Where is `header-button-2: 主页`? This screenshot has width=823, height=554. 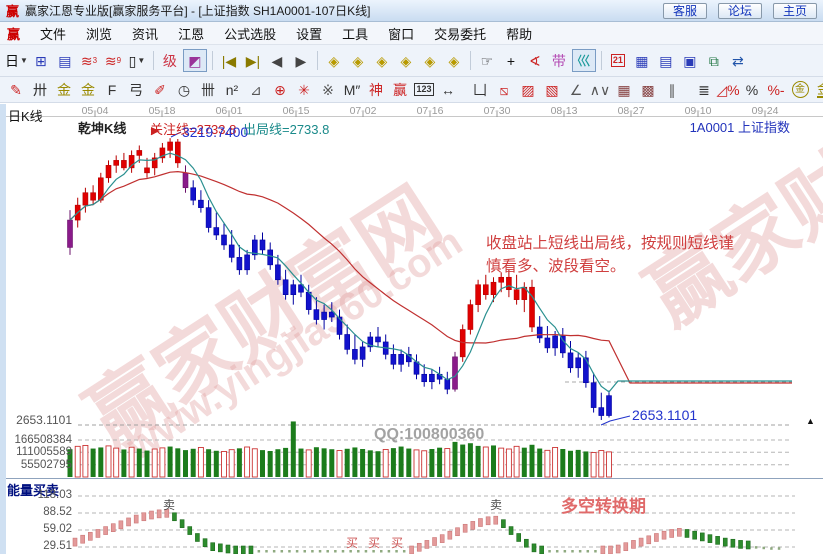
header-button-2: 主页 is located at coordinates (794, 10).